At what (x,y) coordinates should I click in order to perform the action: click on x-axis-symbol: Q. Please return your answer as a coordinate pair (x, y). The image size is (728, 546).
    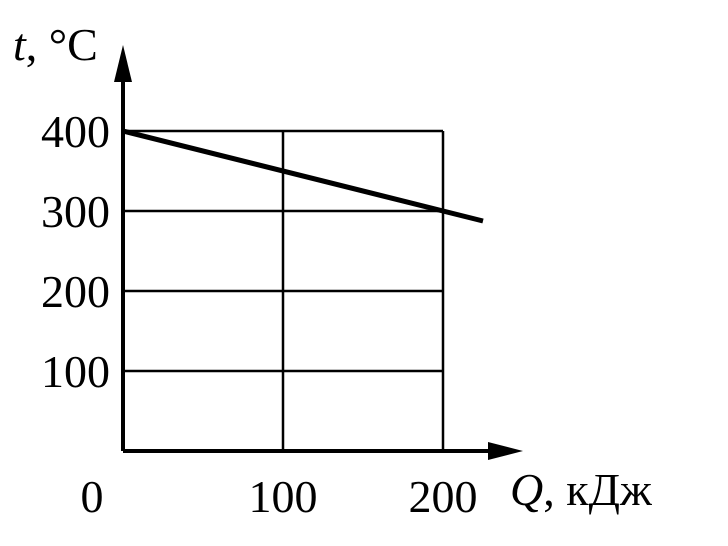
    Looking at the image, I should click on (526, 489).